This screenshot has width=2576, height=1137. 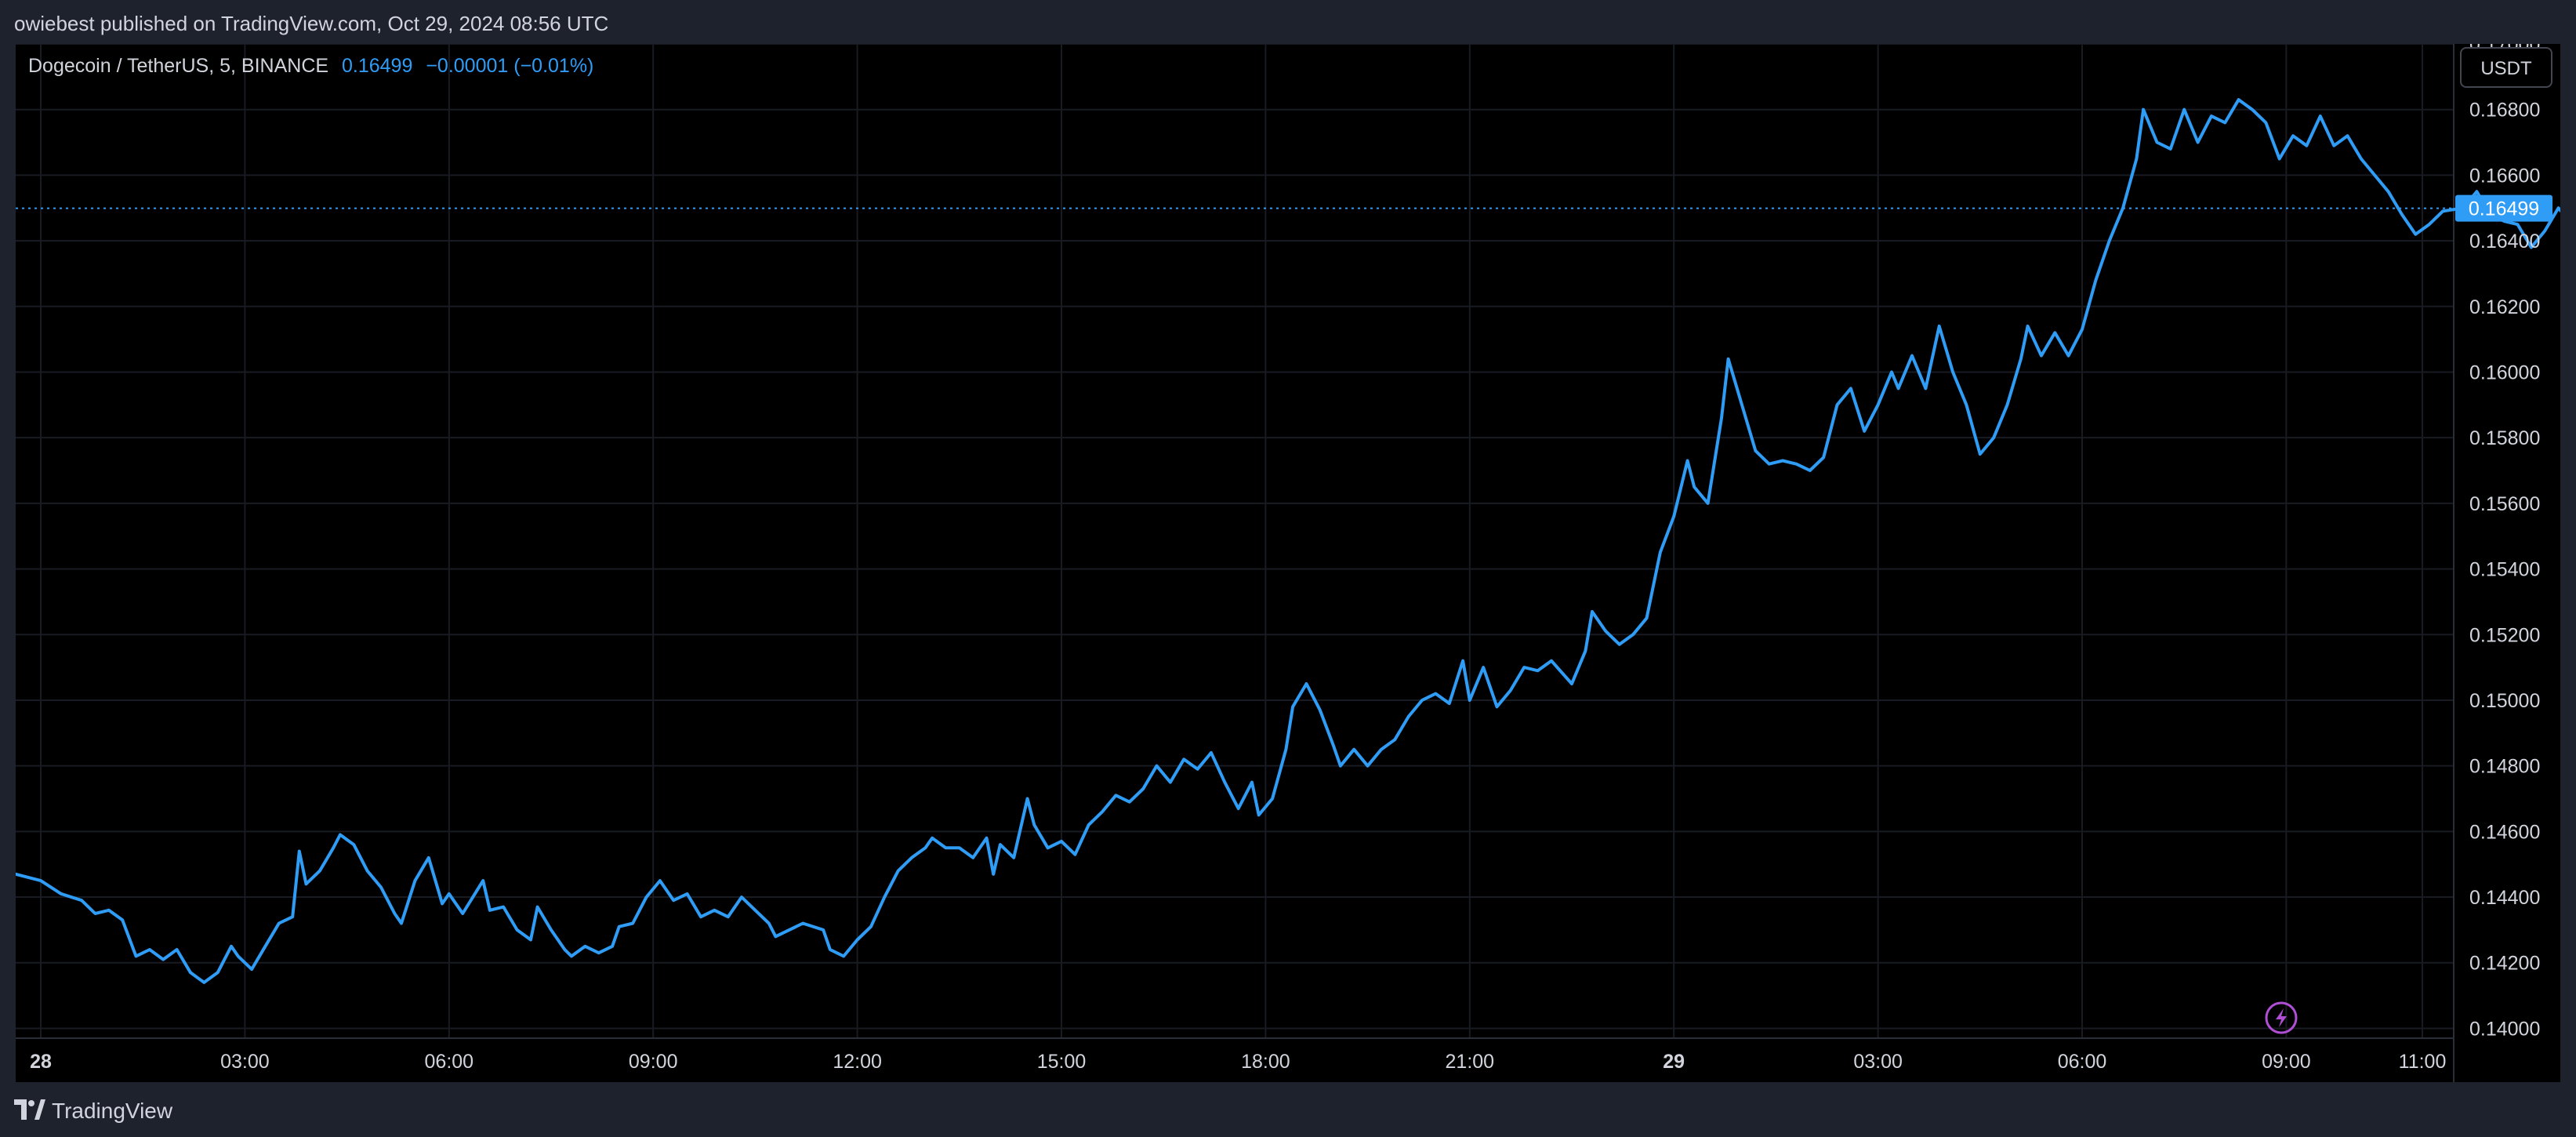 I want to click on last-price-tag: 0.16499, so click(x=2504, y=208).